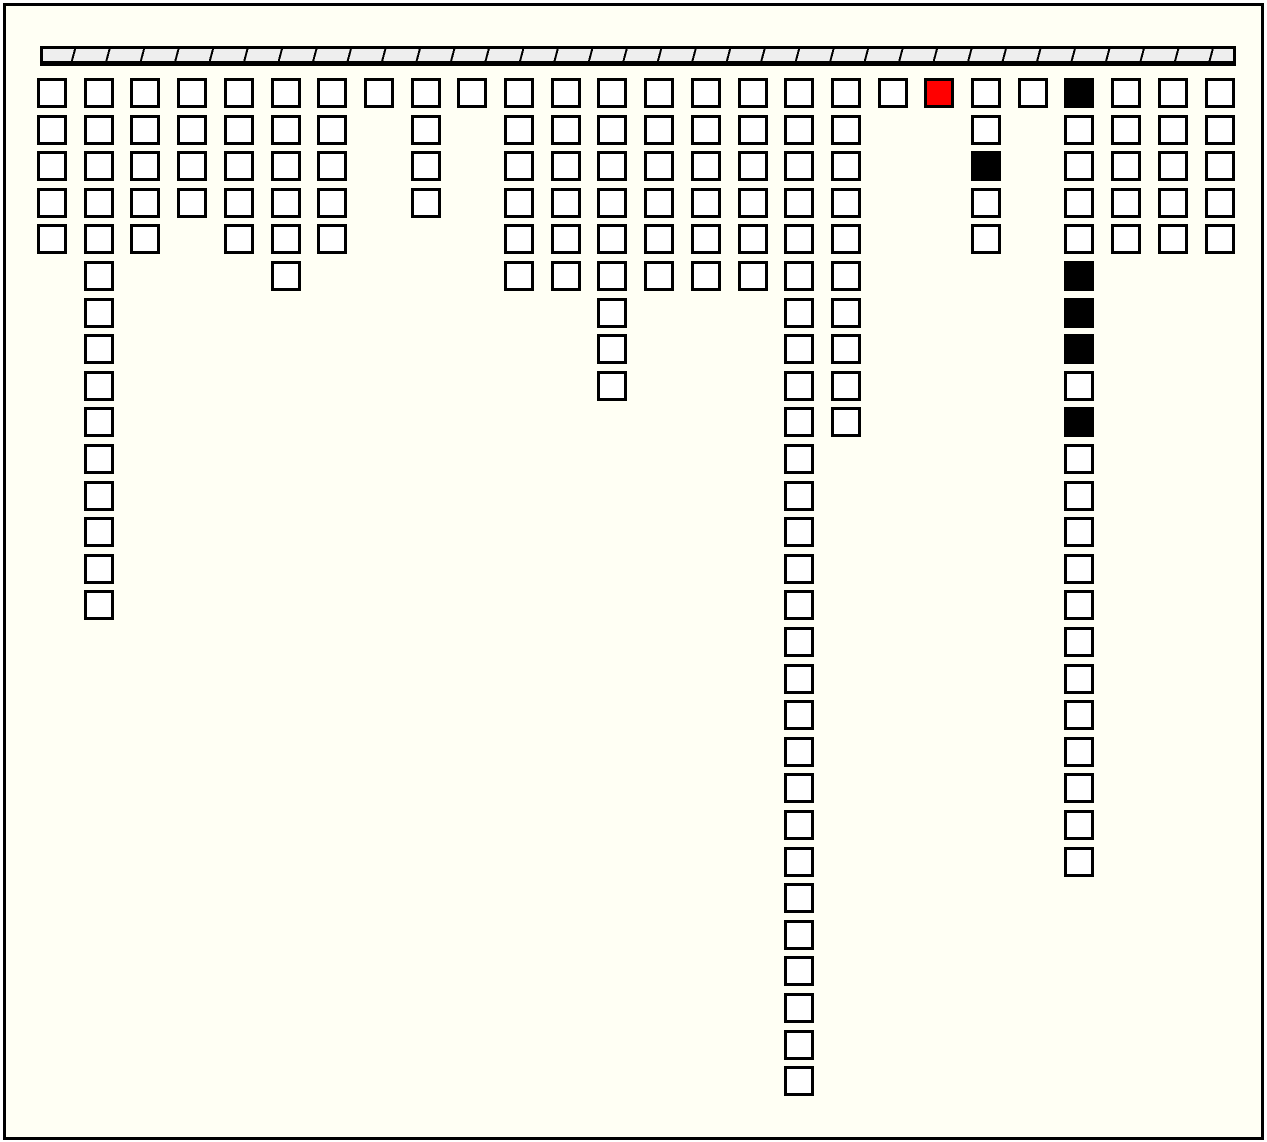 The height and width of the screenshot is (1142, 1267). I want to click on tile-col2-row12, so click(98, 495).